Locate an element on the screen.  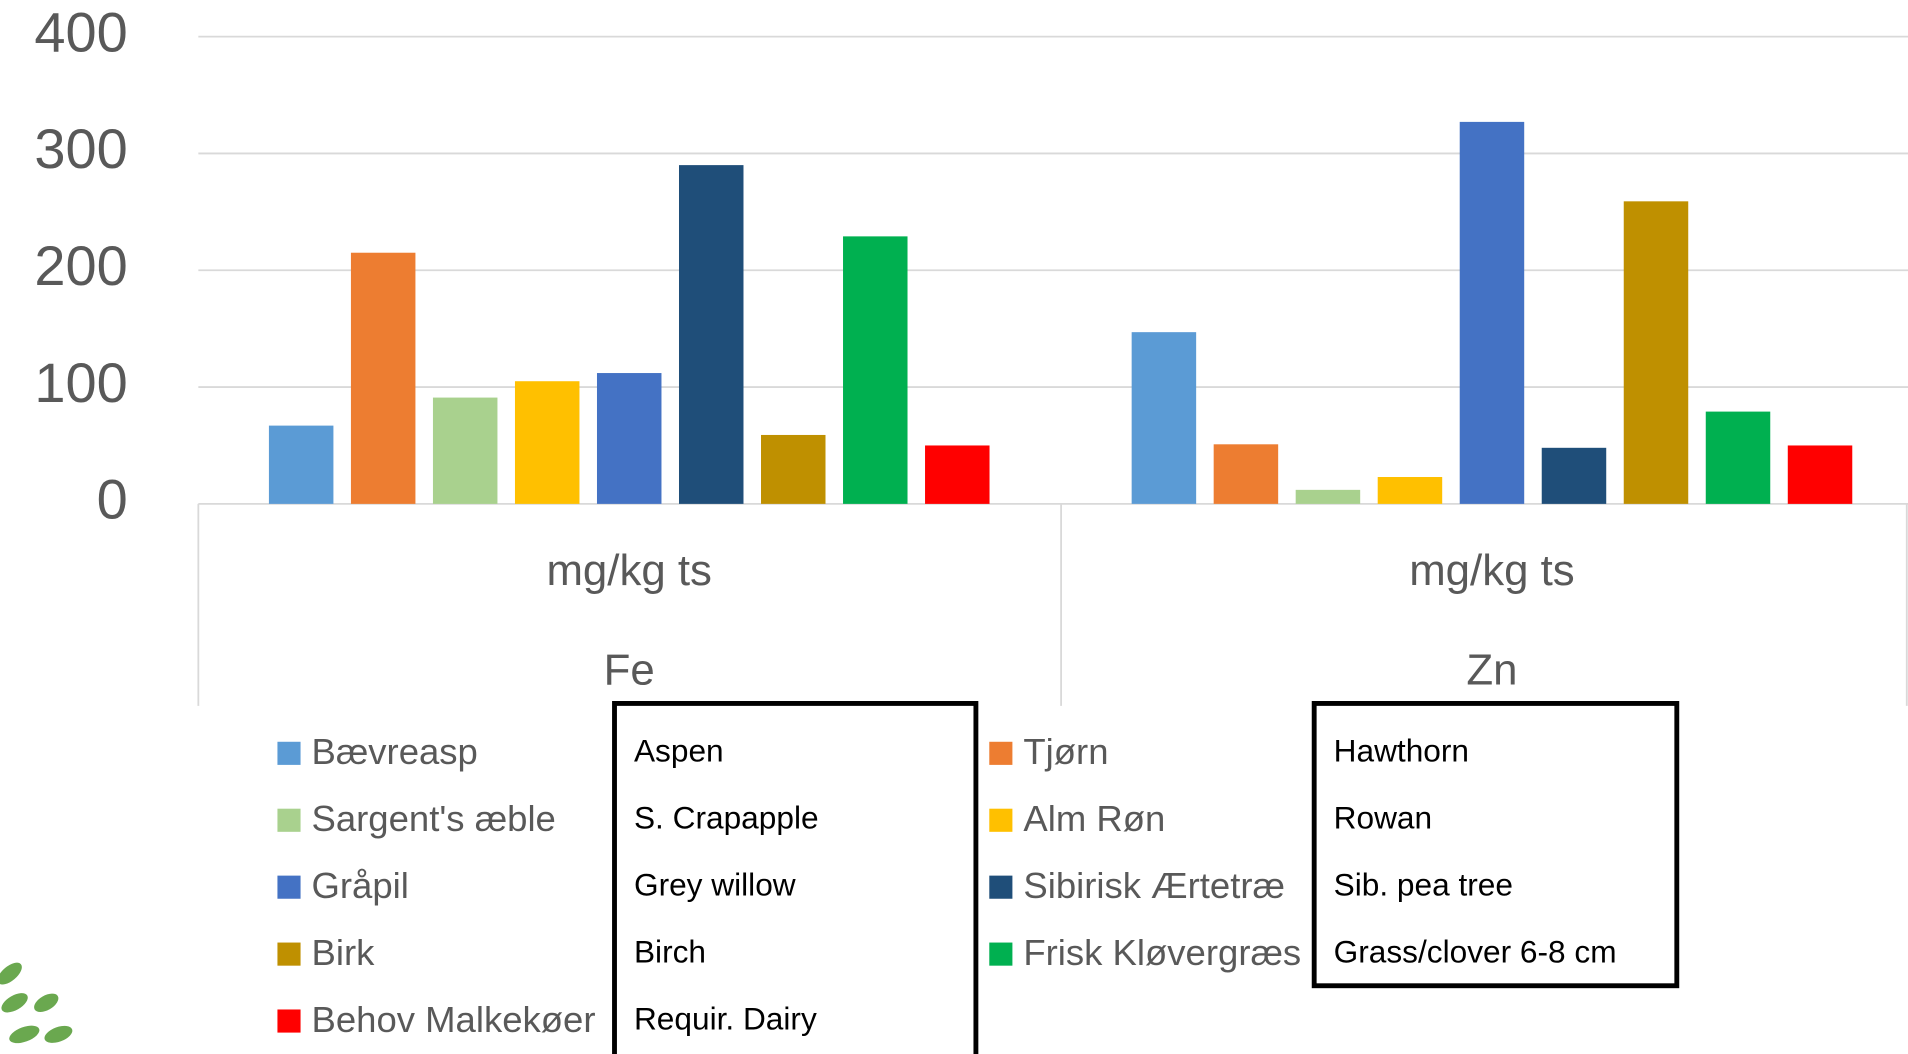
legend-label: Sibirisk Ærtetræ is located at coordinates (1154, 885).